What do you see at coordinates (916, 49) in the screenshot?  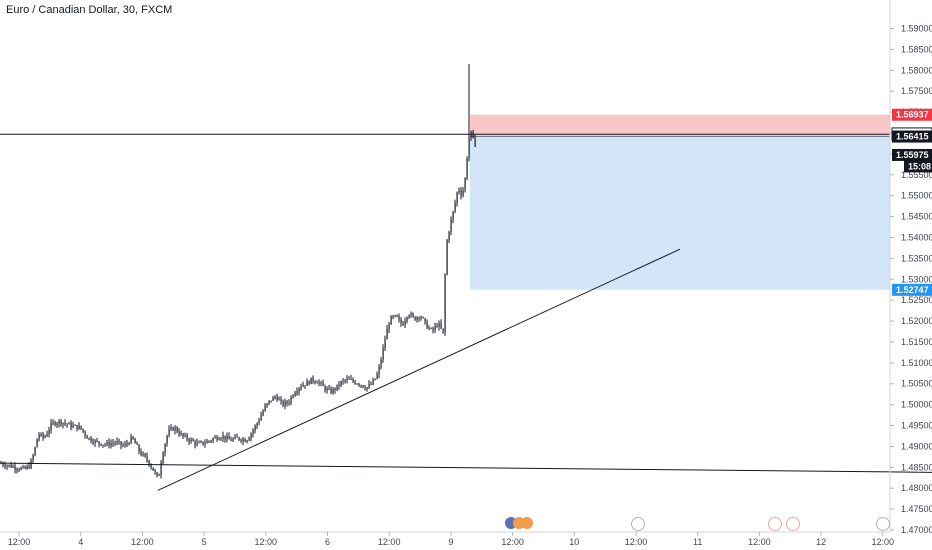 I see `price-tick-label: 1.58500` at bounding box center [916, 49].